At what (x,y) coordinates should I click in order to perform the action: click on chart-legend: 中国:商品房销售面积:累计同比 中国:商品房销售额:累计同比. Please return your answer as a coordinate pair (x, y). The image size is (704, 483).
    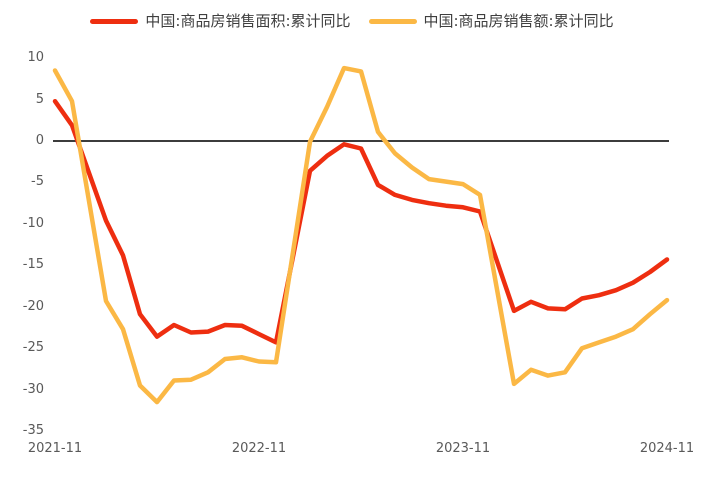
    Looking at the image, I should click on (352, 21).